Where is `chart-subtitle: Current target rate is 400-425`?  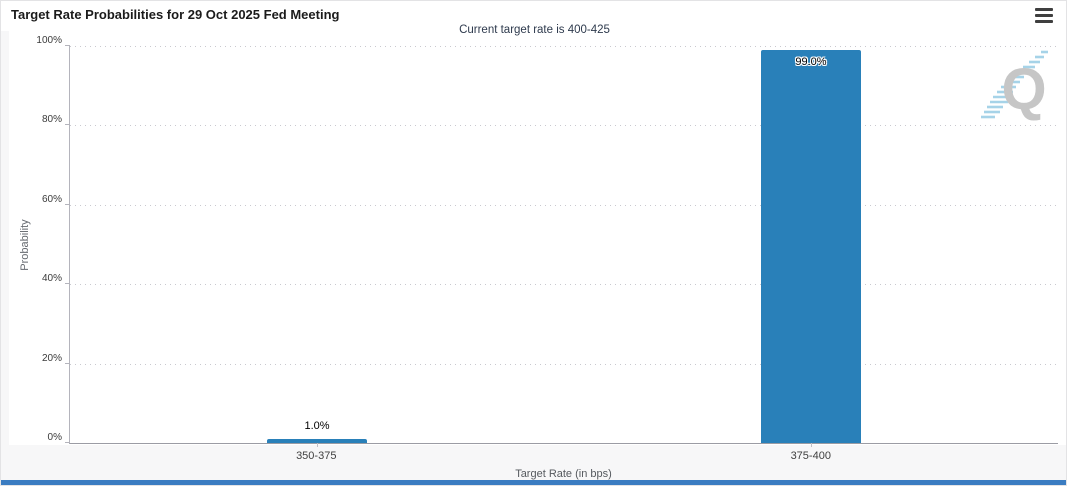
chart-subtitle: Current target rate is 400-425 is located at coordinates (534, 30).